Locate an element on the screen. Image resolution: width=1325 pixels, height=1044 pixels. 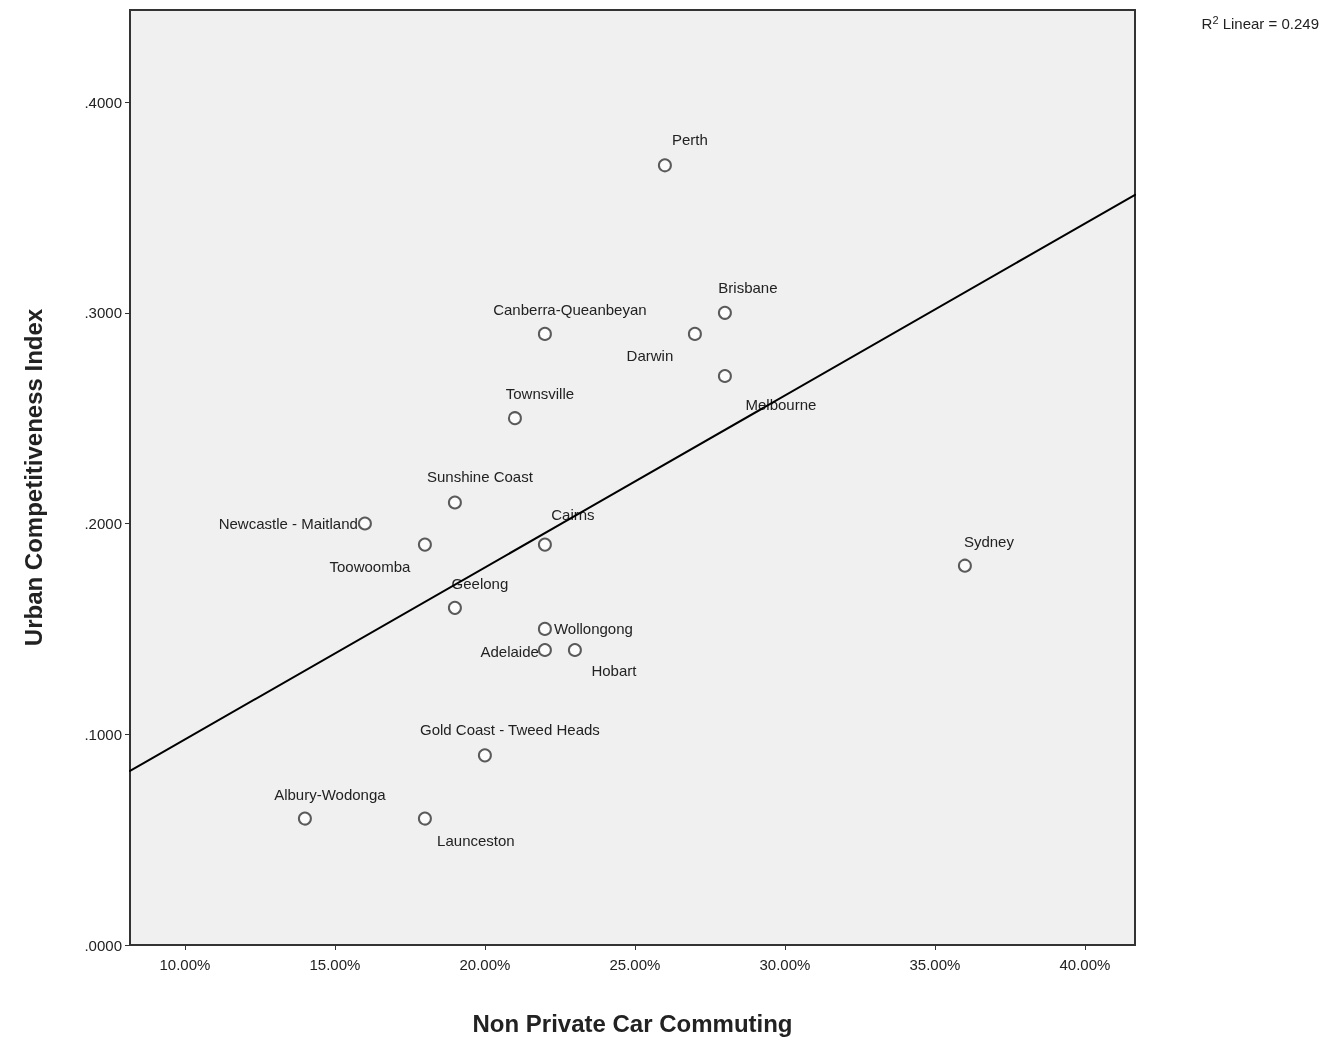
annotation: Canberra-Queanbeyan is located at coordinates (570, 310).